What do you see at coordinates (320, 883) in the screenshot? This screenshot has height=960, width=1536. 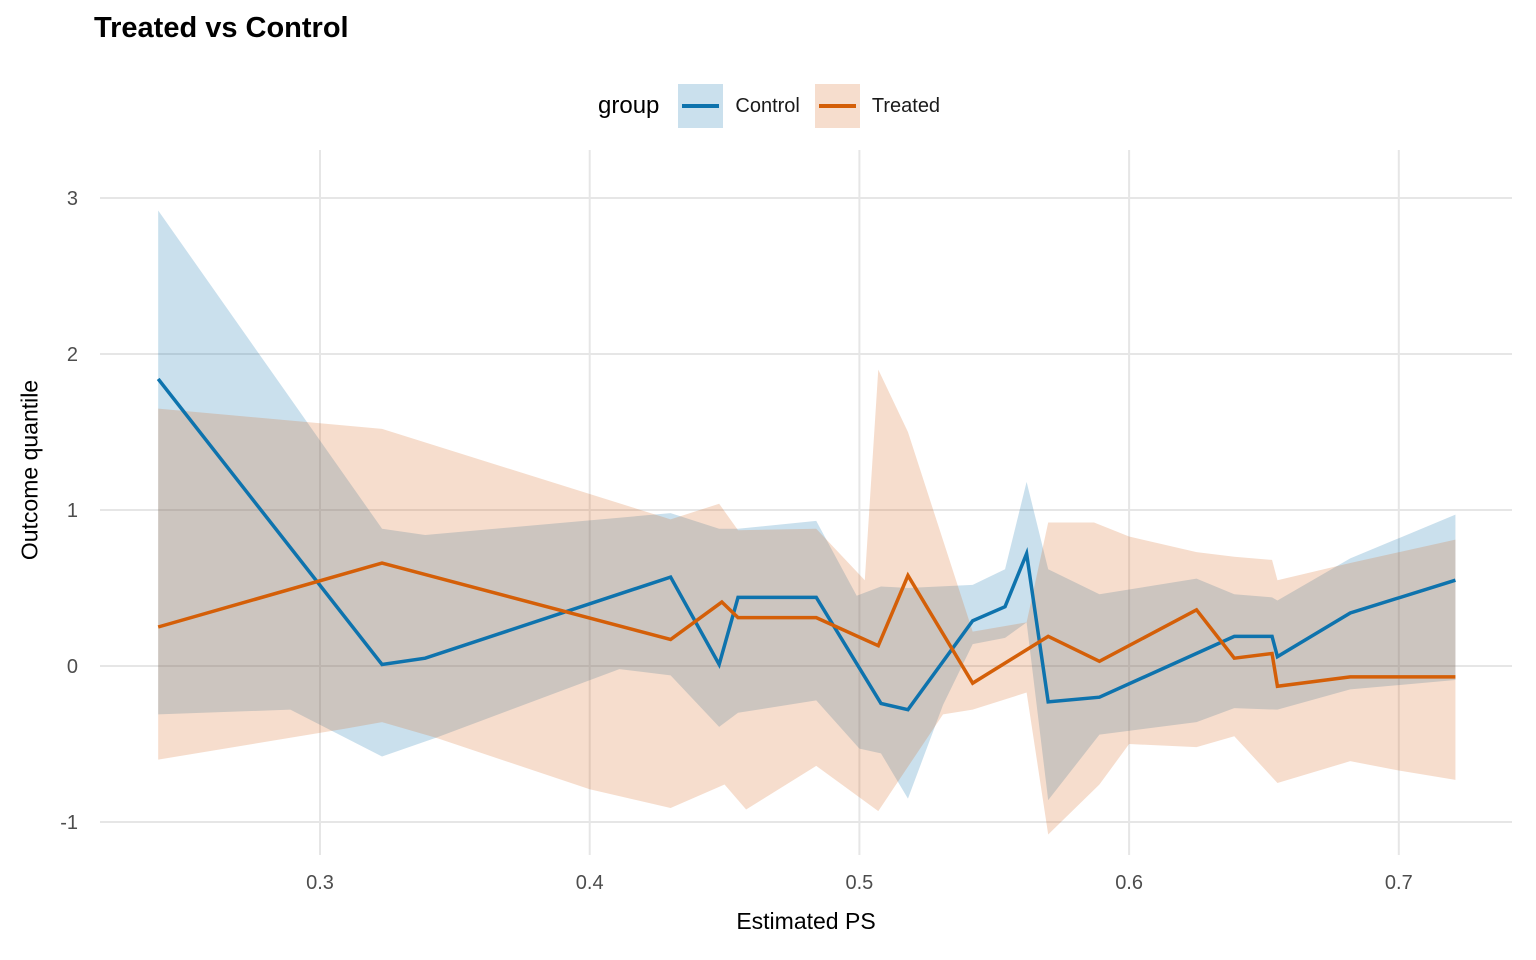 I see `x-tick-label: 0.3` at bounding box center [320, 883].